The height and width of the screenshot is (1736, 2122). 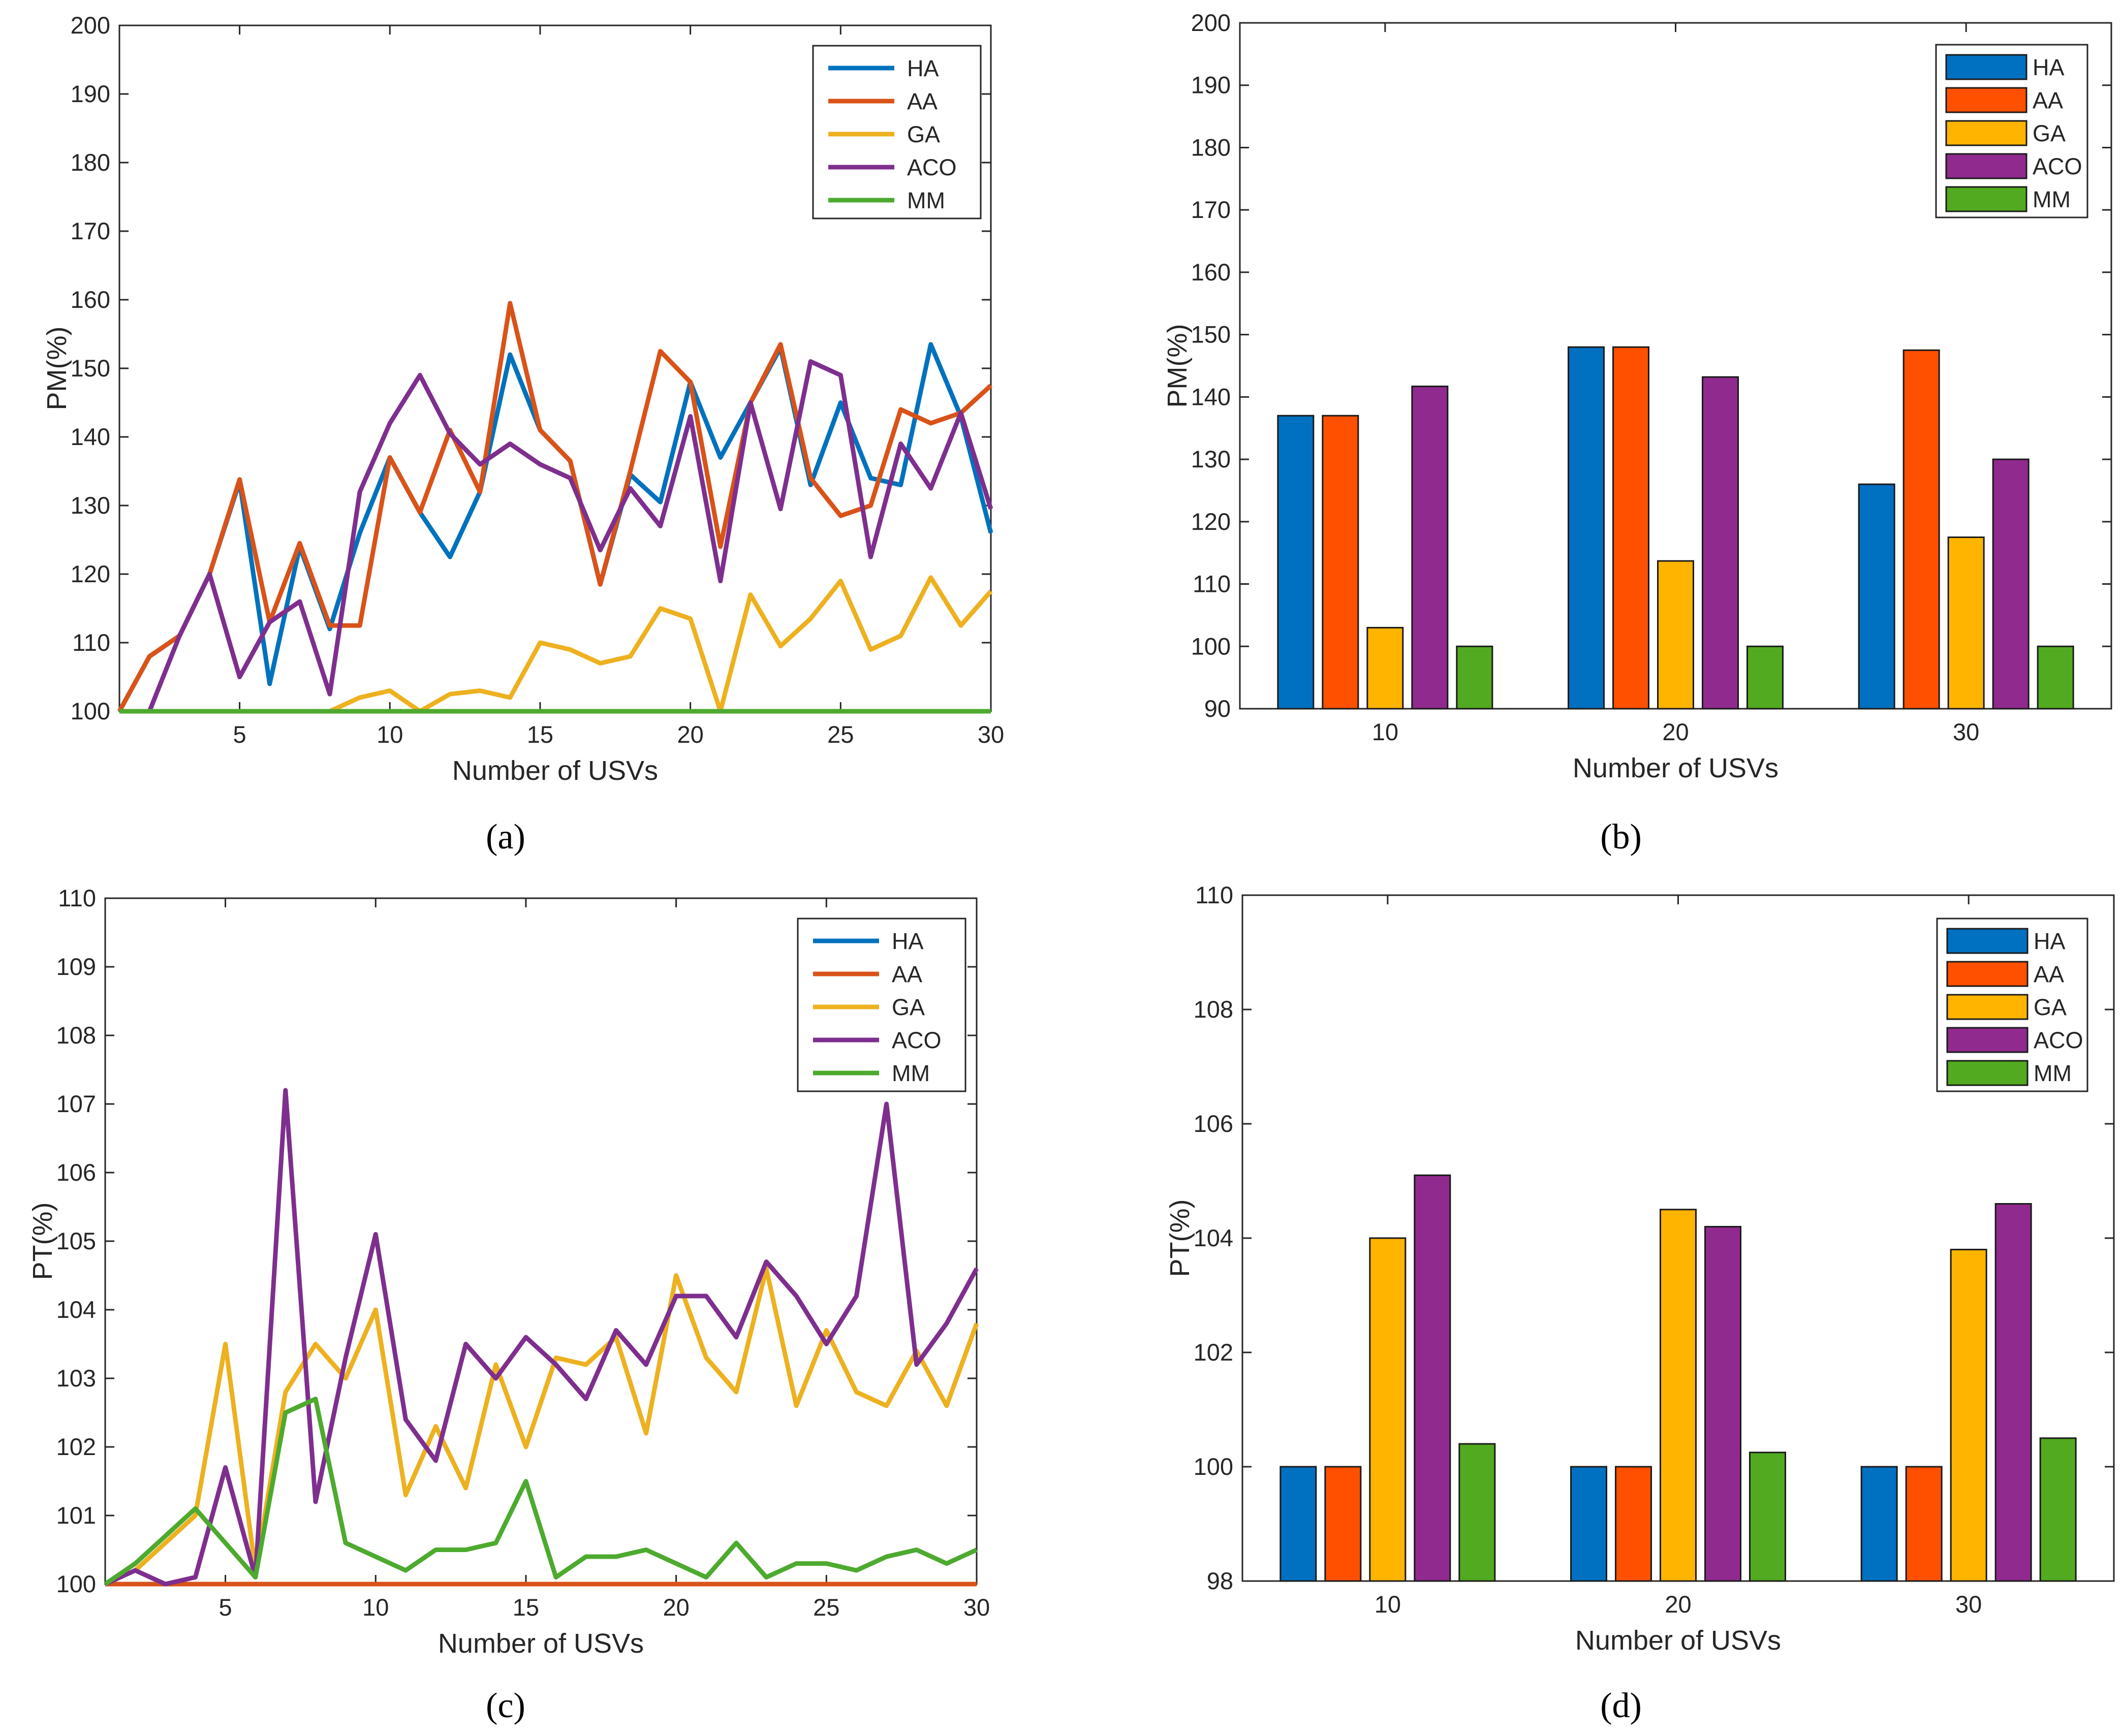 I want to click on panel-caption: (c), so click(x=505, y=1705).